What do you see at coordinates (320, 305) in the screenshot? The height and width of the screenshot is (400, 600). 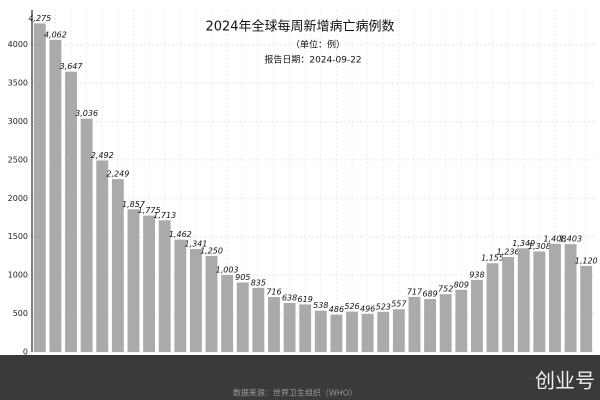 I see `value-label: 538` at bounding box center [320, 305].